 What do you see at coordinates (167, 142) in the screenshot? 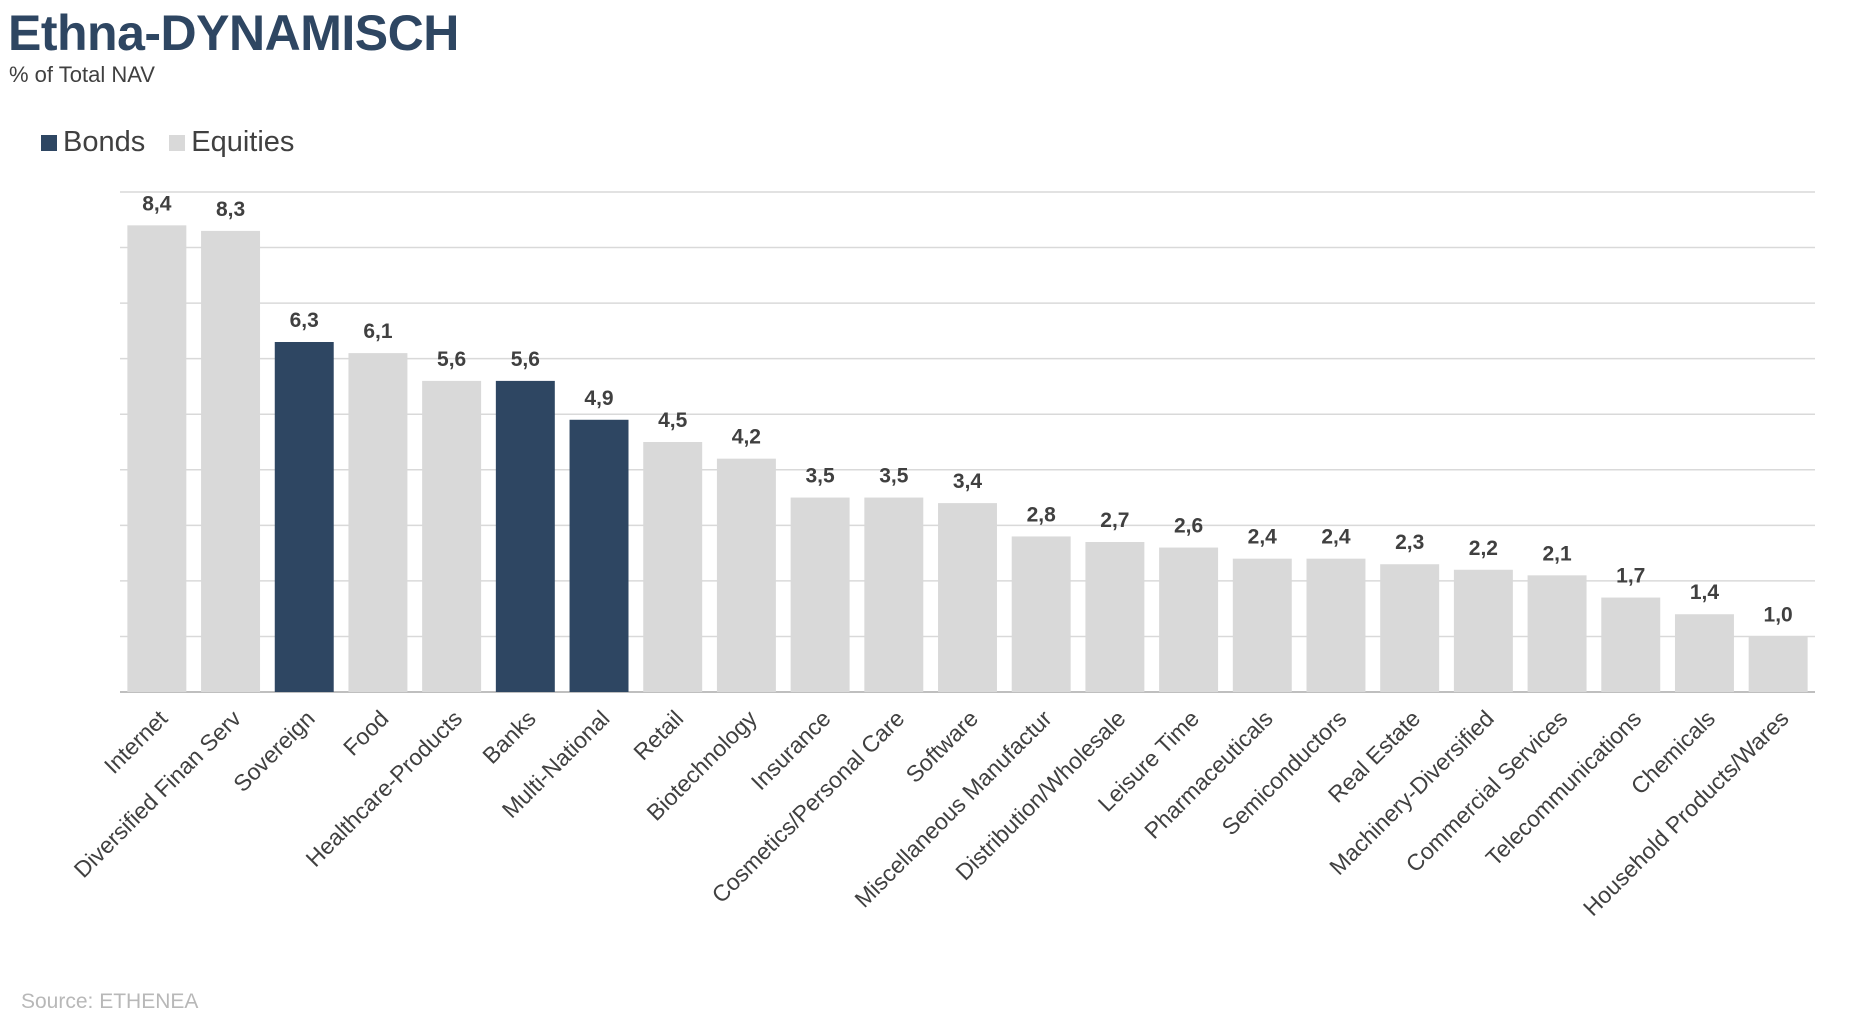
I see `legend: Bonds Equities` at bounding box center [167, 142].